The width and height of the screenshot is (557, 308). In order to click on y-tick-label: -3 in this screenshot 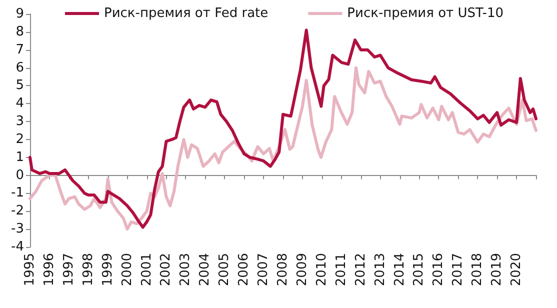, I will do `click(17, 229)`.